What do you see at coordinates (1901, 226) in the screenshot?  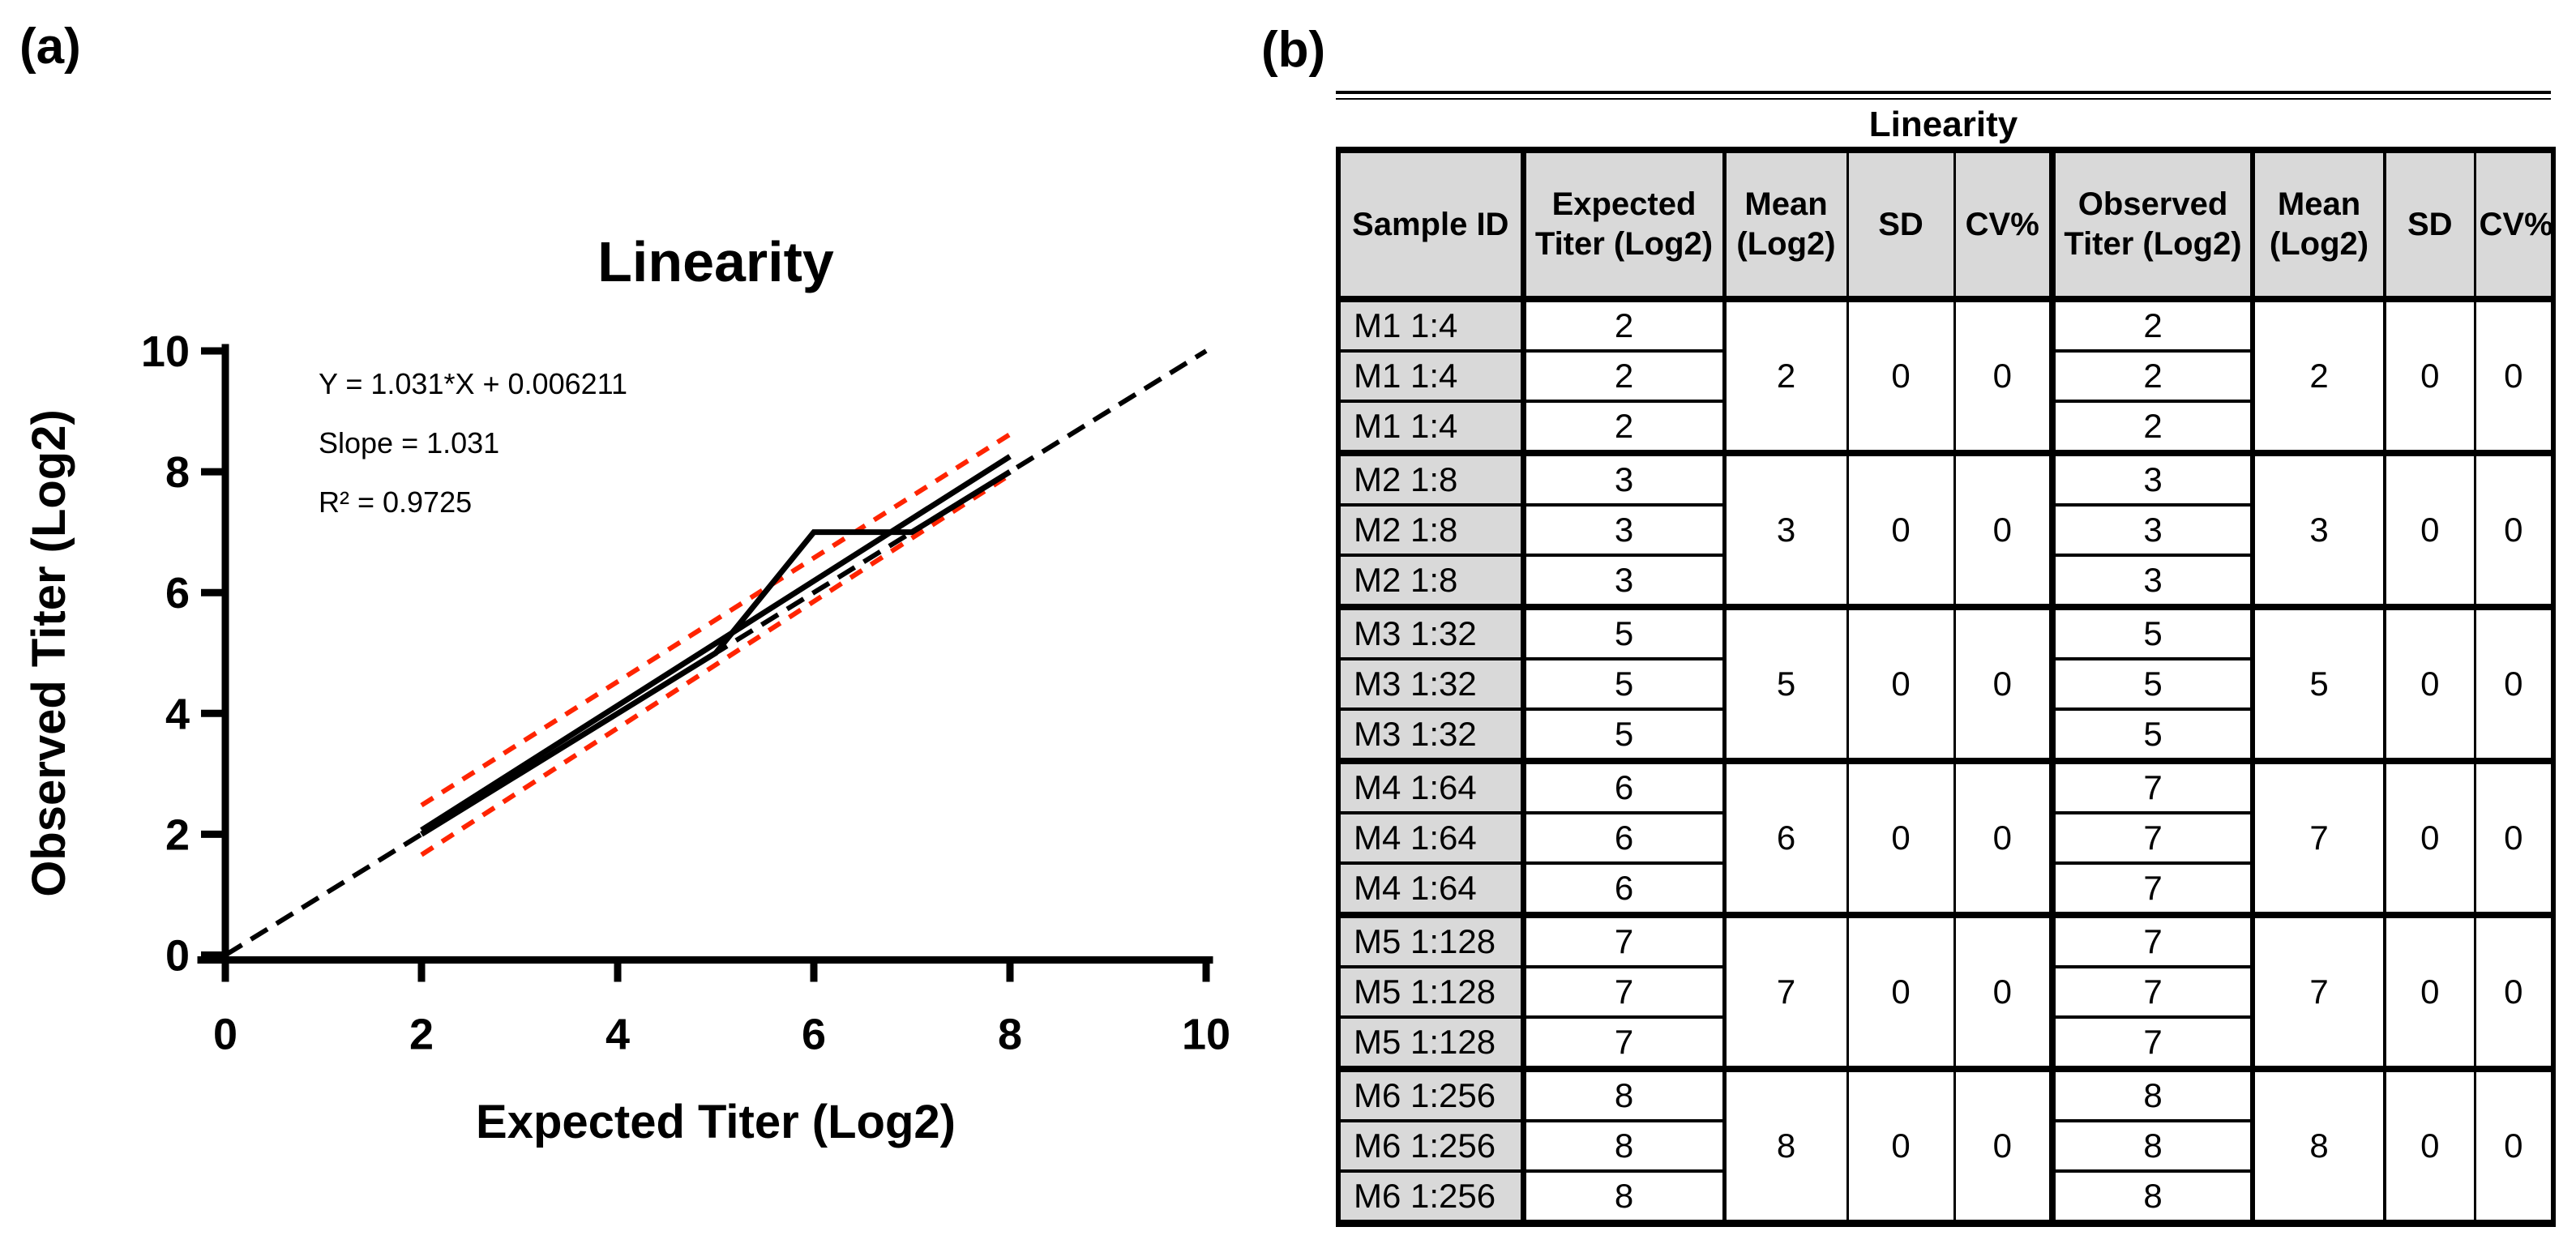 I see `col-header-sd-expected: SD` at bounding box center [1901, 226].